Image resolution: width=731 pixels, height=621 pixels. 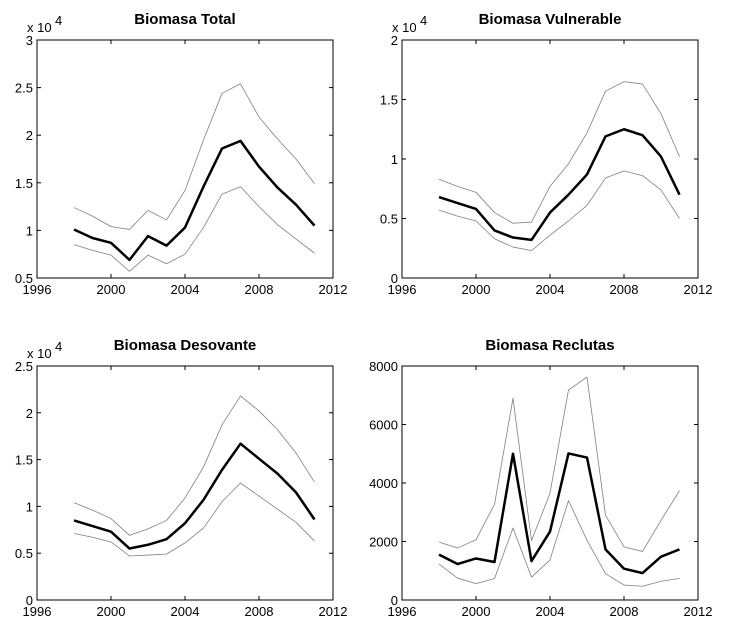 What do you see at coordinates (383, 425) in the screenshot?
I see `y-tick-label: 6000` at bounding box center [383, 425].